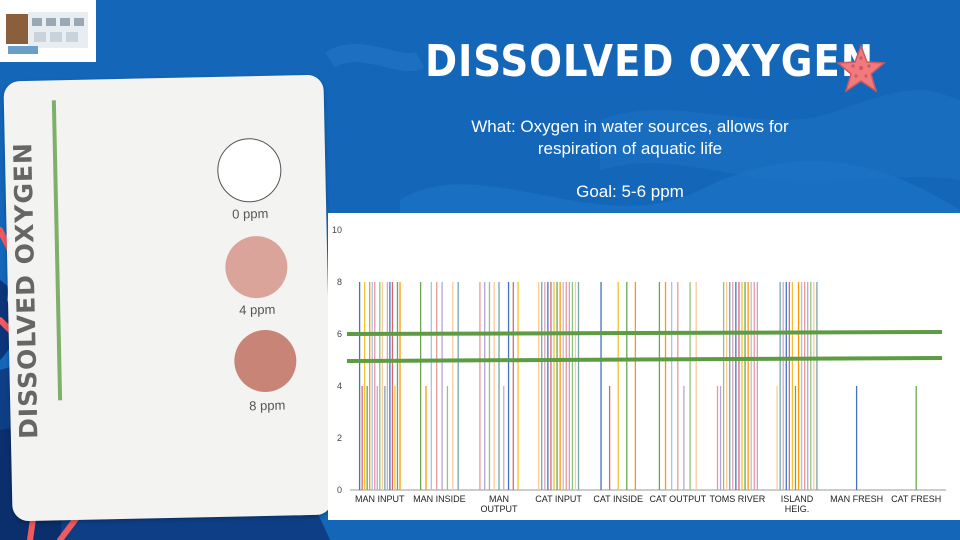 Image resolution: width=960 pixels, height=540 pixels. I want to click on x-tick-label: MAN, so click(499, 499).